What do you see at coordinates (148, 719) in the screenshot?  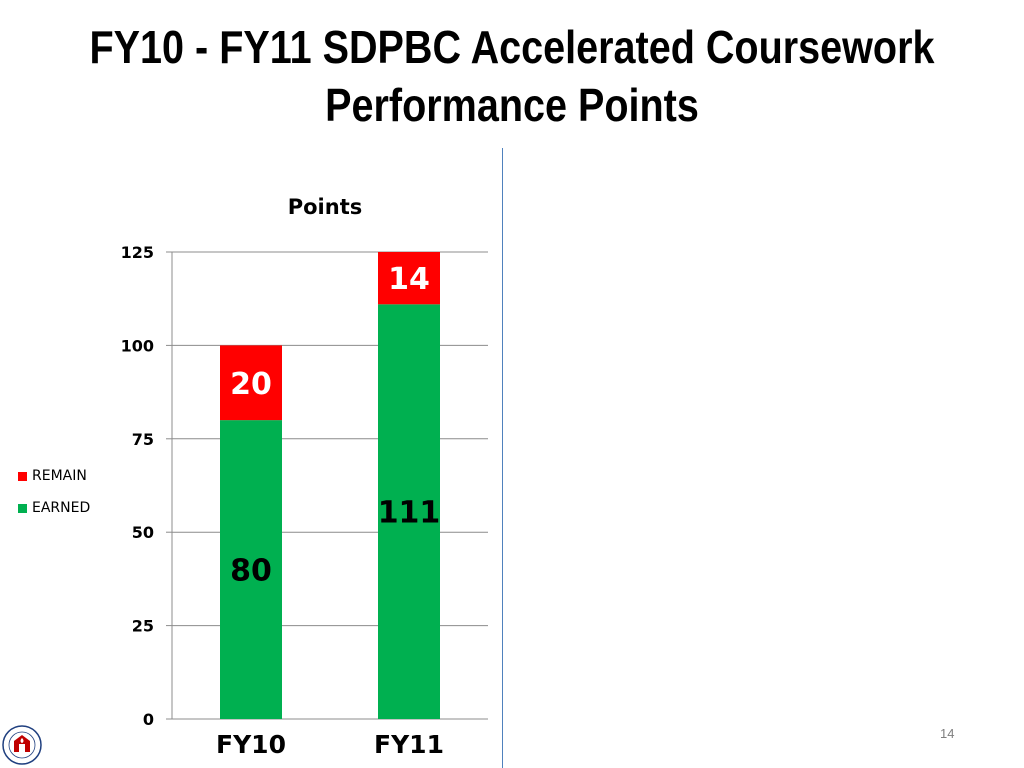 I see `y-tick-label: 0` at bounding box center [148, 719].